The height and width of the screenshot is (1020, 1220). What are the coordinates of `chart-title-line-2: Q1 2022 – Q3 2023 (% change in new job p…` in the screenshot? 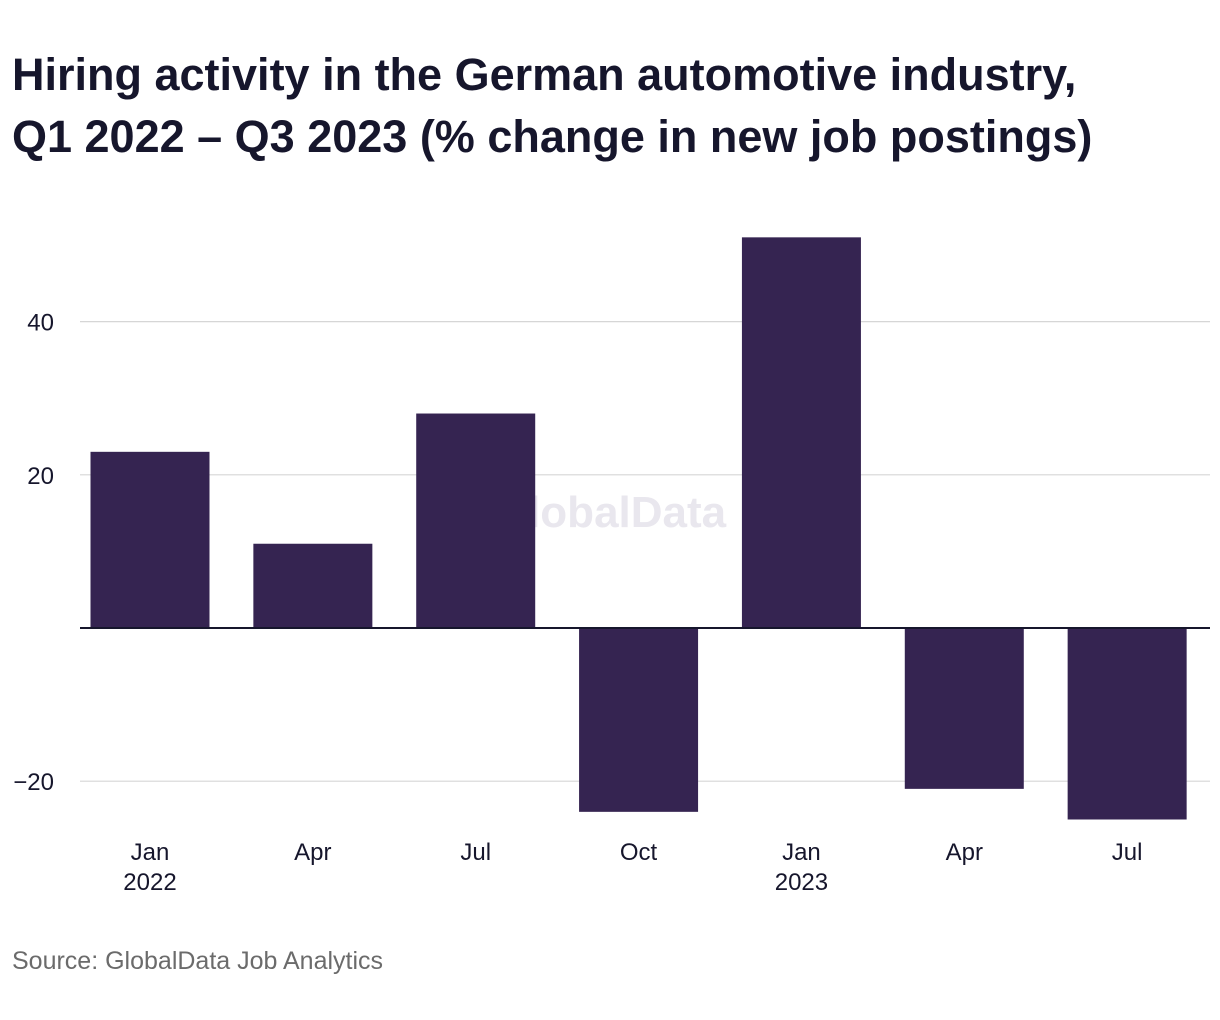 It's located at (552, 136).